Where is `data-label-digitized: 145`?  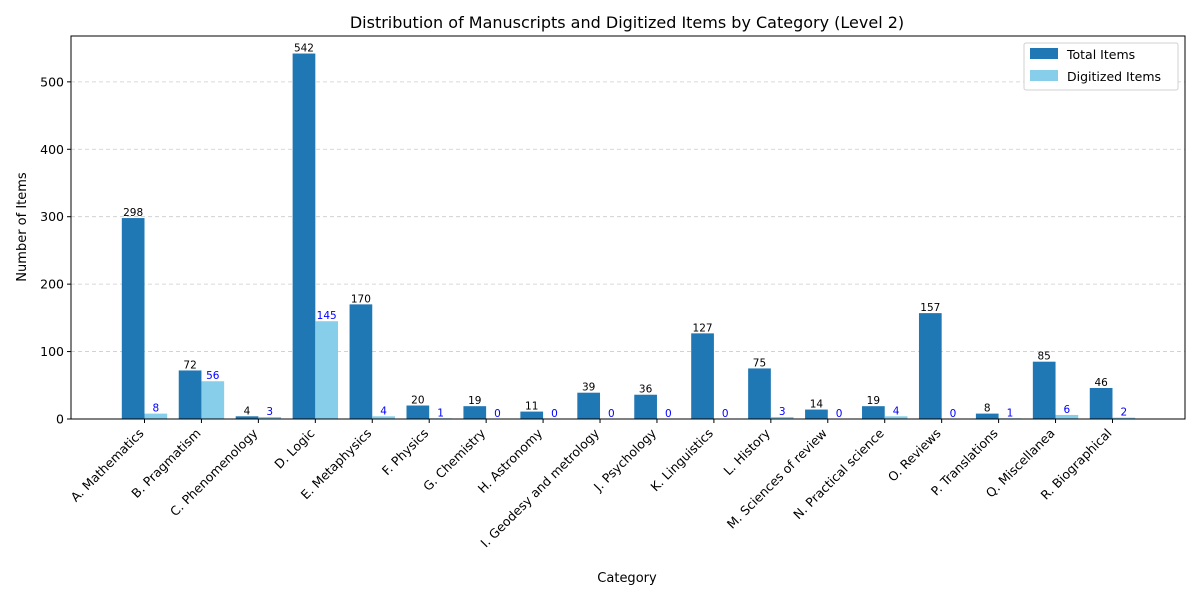
data-label-digitized: 145 is located at coordinates (327, 316).